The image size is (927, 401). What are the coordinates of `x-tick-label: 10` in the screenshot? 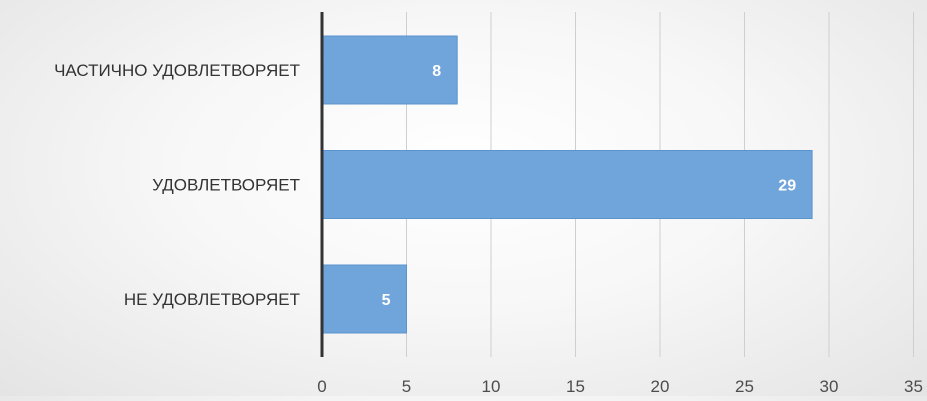 It's located at (491, 386).